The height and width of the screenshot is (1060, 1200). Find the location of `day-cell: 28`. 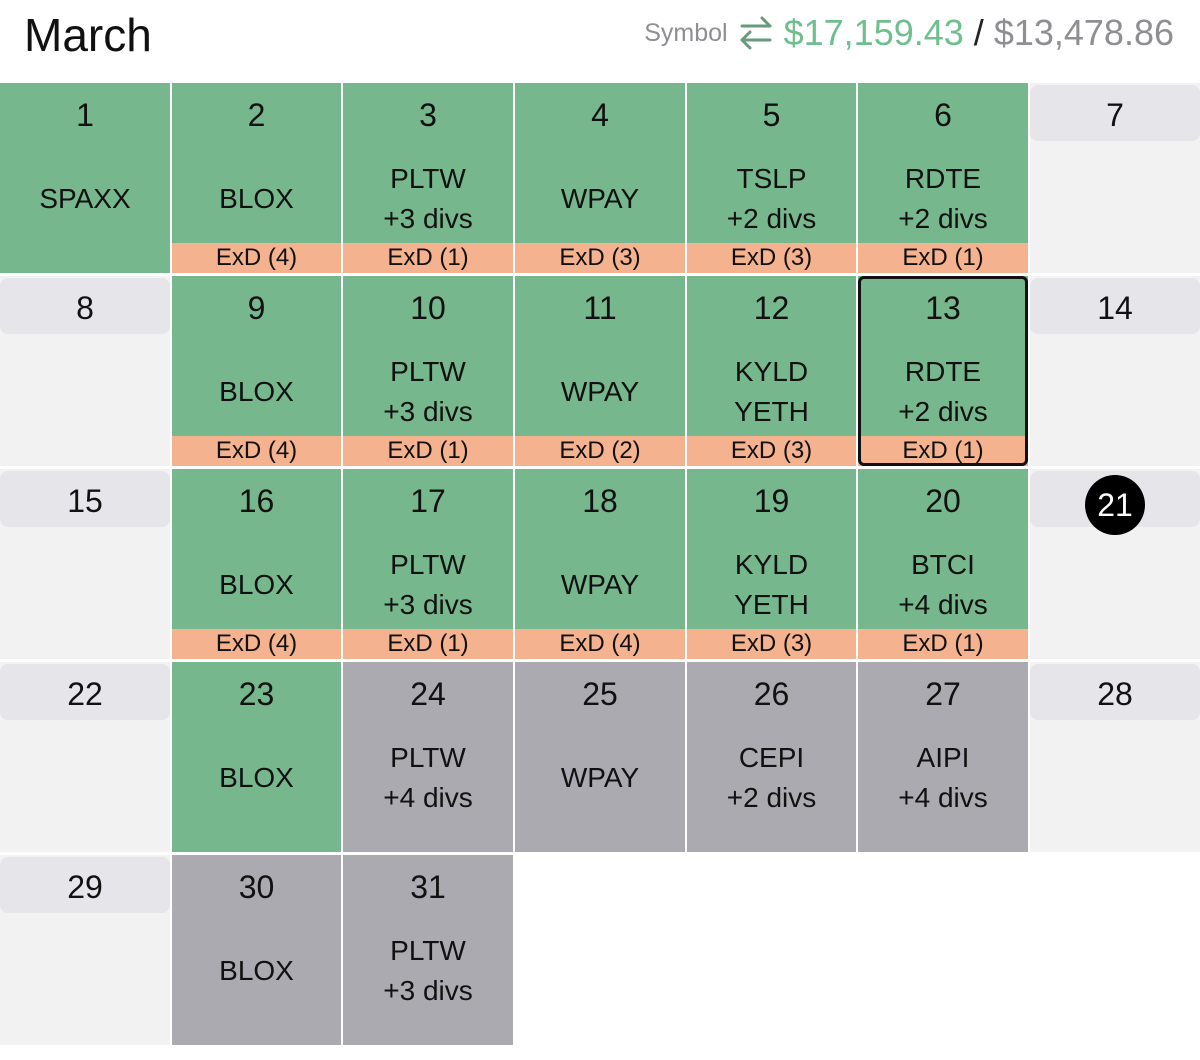

day-cell: 28 is located at coordinates (1115, 757).